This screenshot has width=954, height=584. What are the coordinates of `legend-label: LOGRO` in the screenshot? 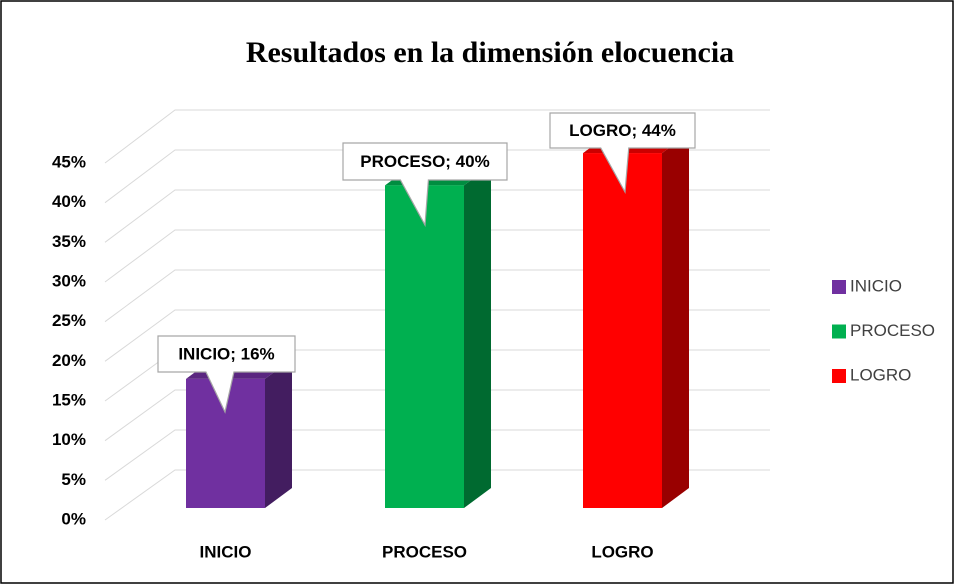 It's located at (880, 374).